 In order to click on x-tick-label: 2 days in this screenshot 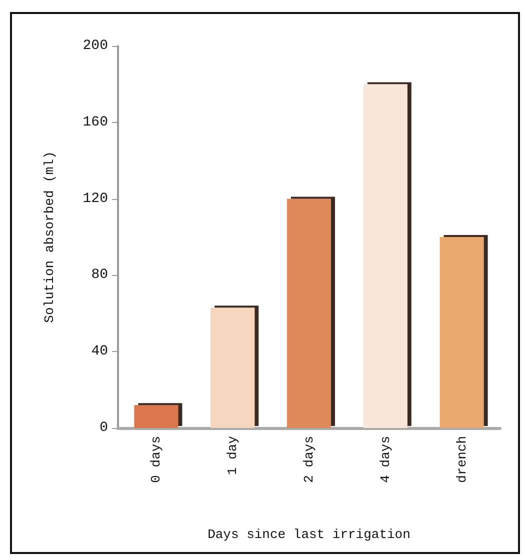, I will do `click(309, 459)`.